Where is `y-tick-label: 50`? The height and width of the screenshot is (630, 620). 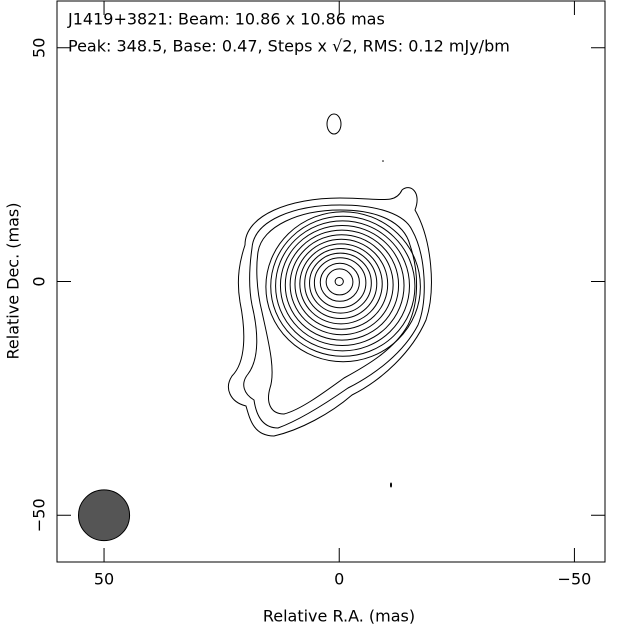
y-tick-label: 50 is located at coordinates (39, 48).